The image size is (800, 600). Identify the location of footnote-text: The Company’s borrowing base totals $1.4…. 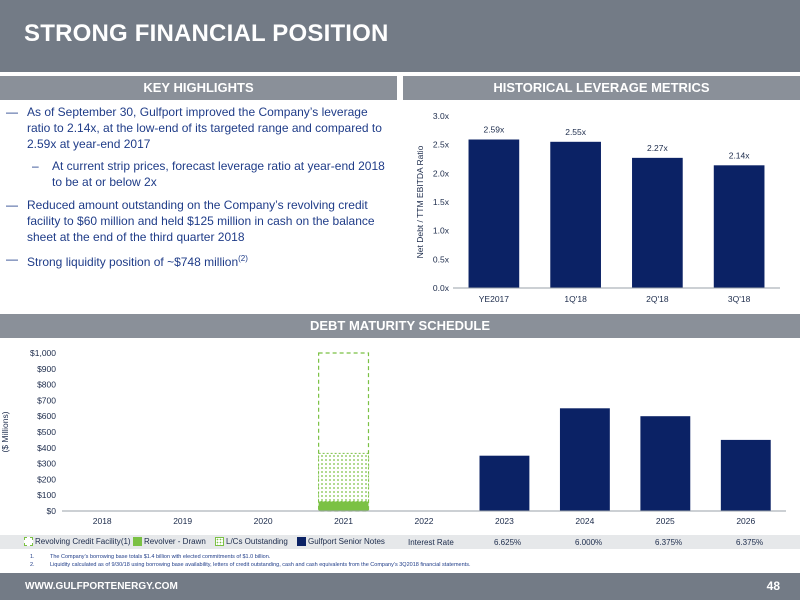
(160, 557).